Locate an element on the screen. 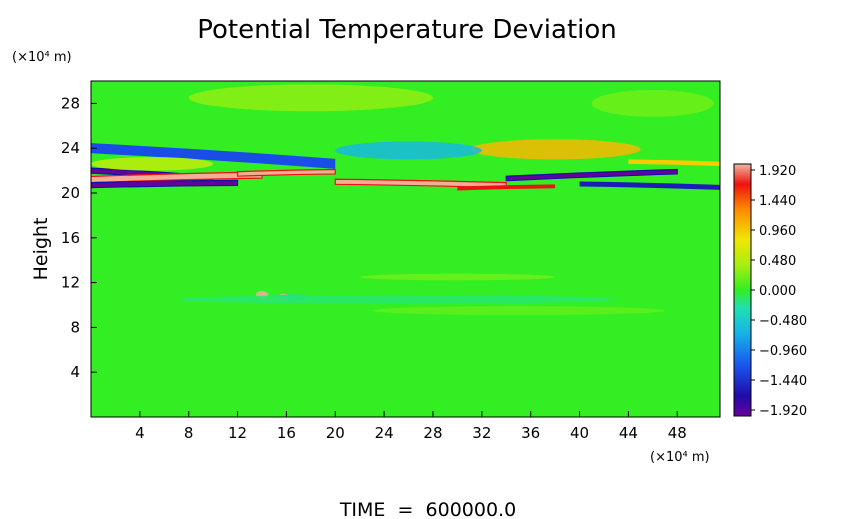 This screenshot has height=519, width=854. chart-title: Potential Temperature Deviation is located at coordinates (407, 30).